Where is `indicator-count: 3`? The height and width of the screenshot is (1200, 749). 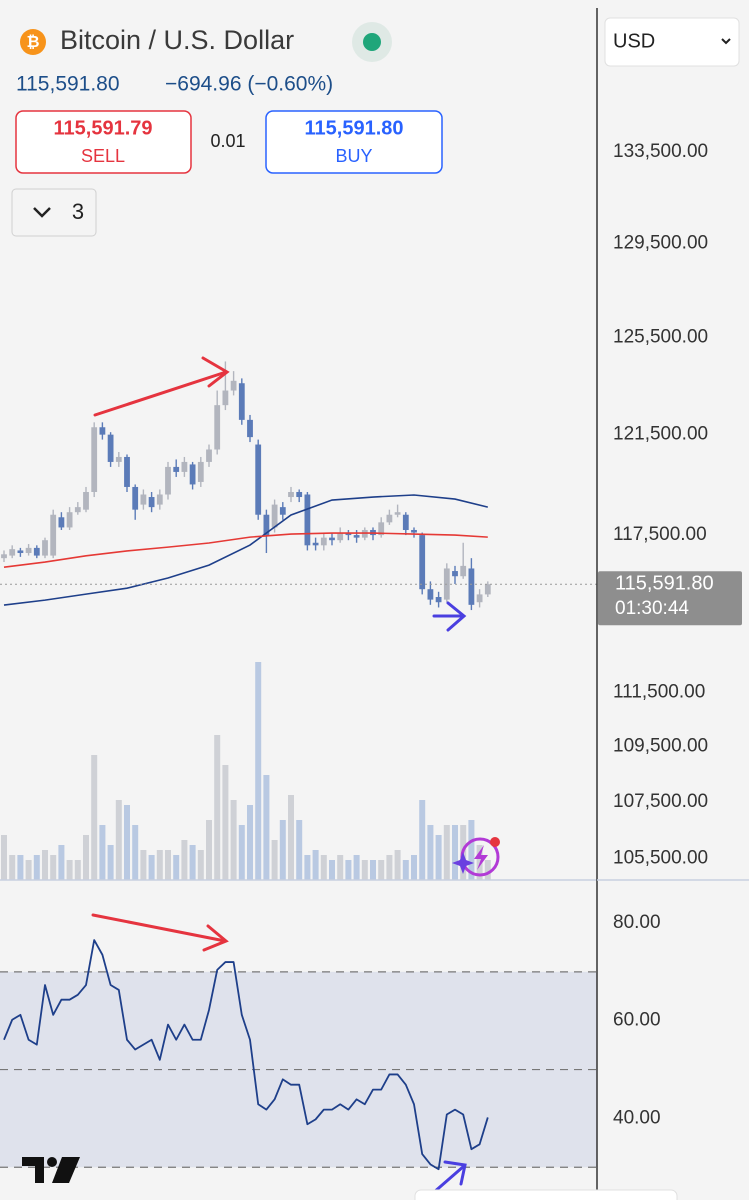
indicator-count: 3 is located at coordinates (78, 211).